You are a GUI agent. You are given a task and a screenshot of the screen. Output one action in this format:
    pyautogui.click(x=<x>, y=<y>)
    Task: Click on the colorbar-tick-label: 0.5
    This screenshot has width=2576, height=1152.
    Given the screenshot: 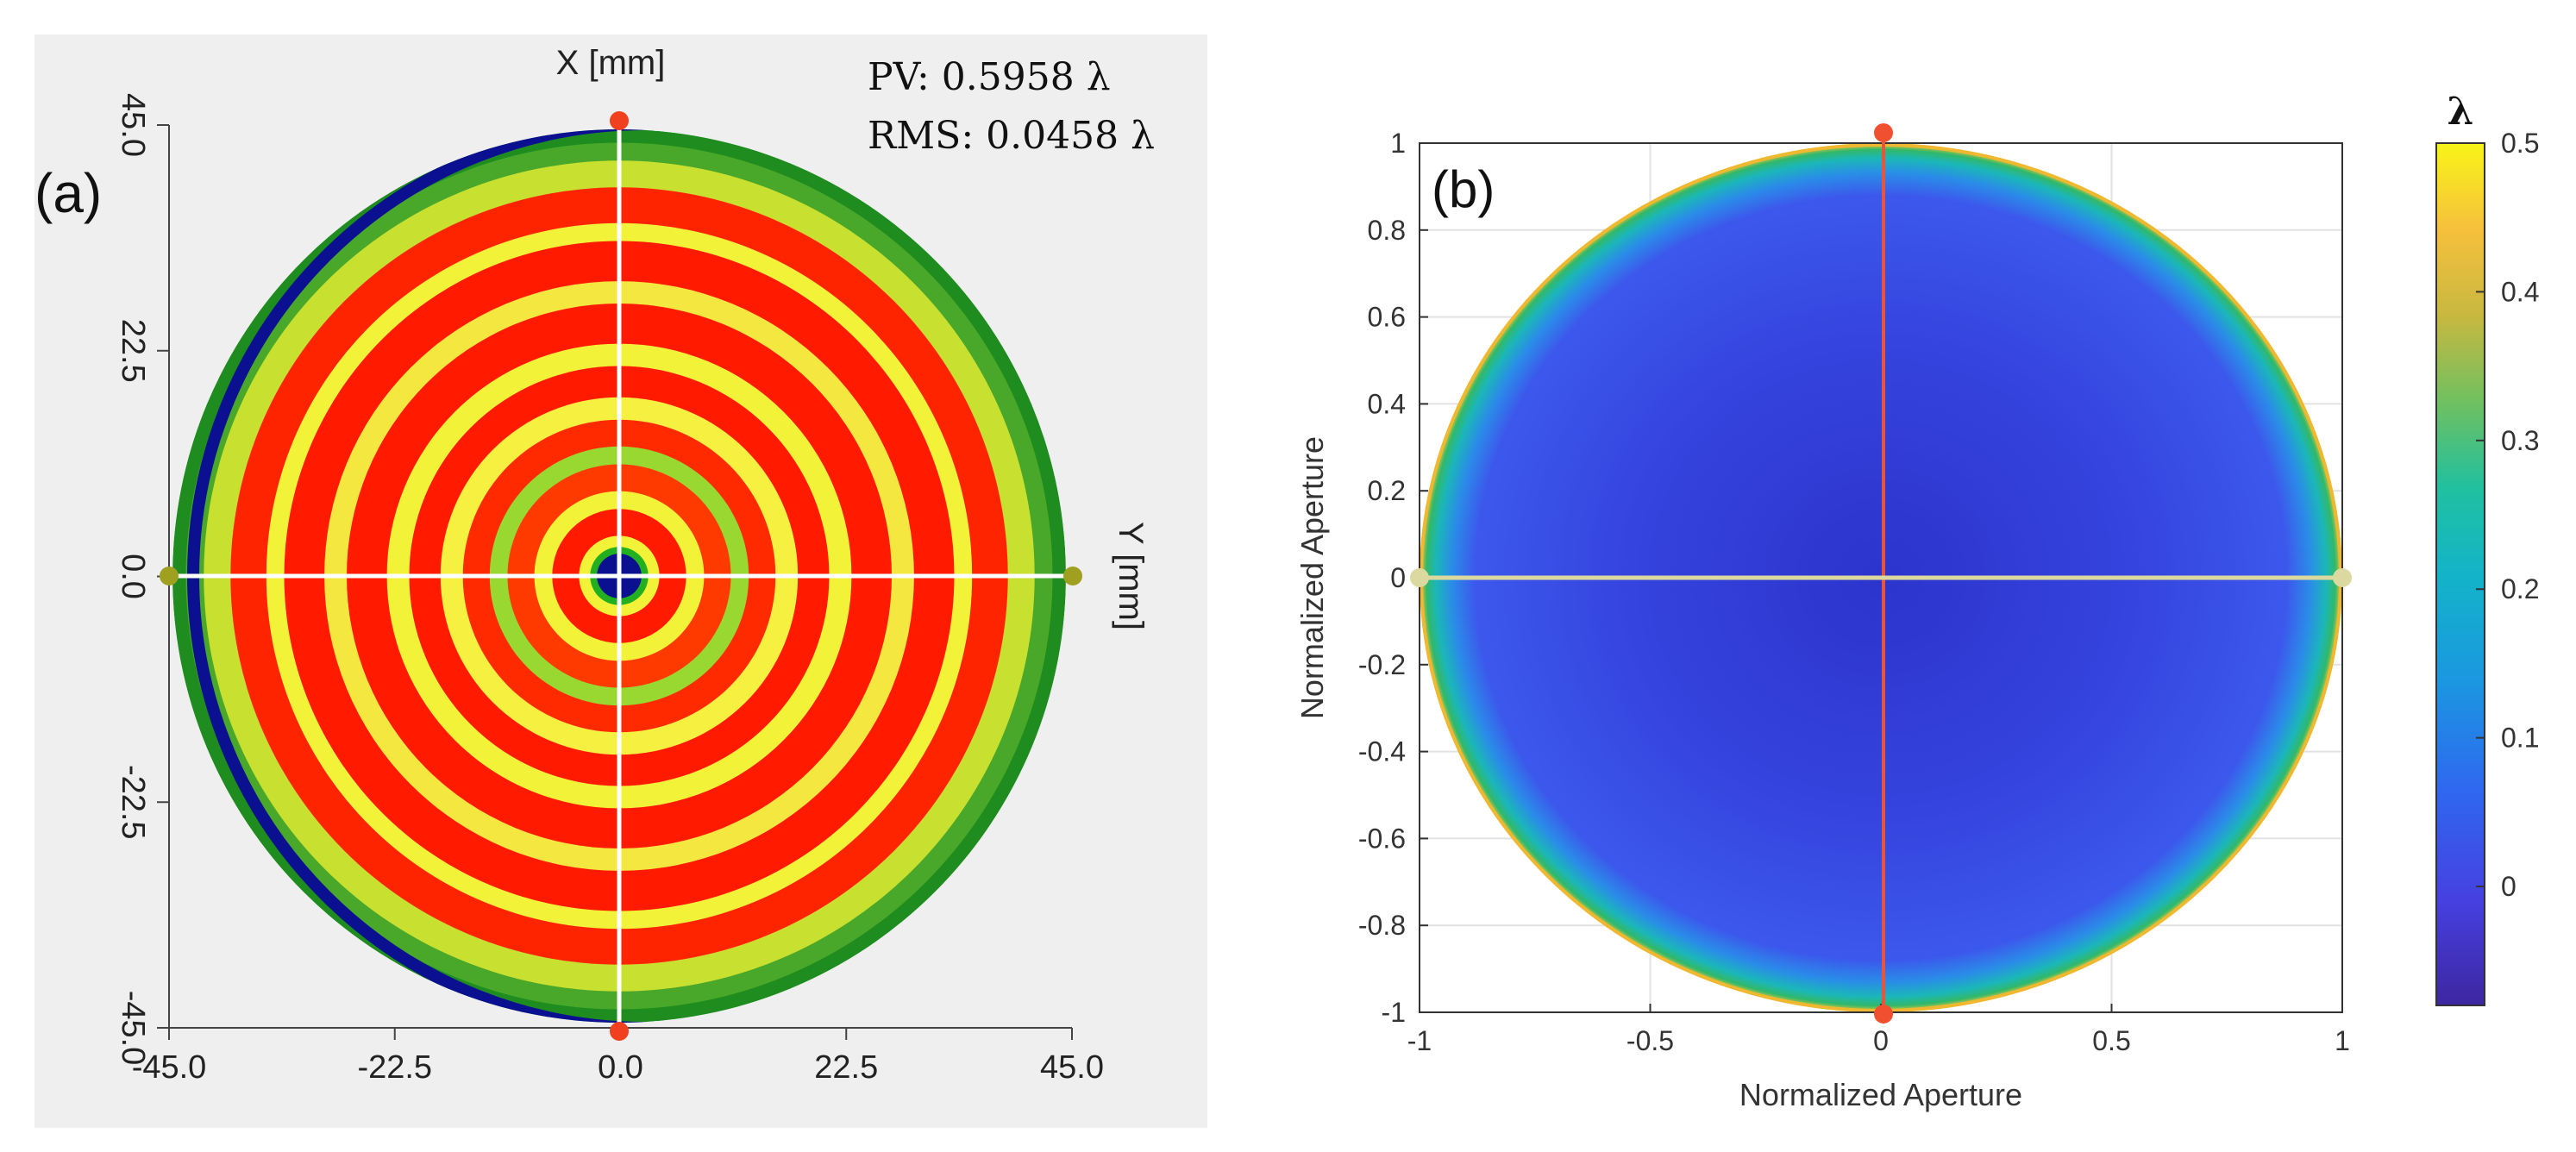 What is the action you would take?
    pyautogui.click(x=2520, y=144)
    